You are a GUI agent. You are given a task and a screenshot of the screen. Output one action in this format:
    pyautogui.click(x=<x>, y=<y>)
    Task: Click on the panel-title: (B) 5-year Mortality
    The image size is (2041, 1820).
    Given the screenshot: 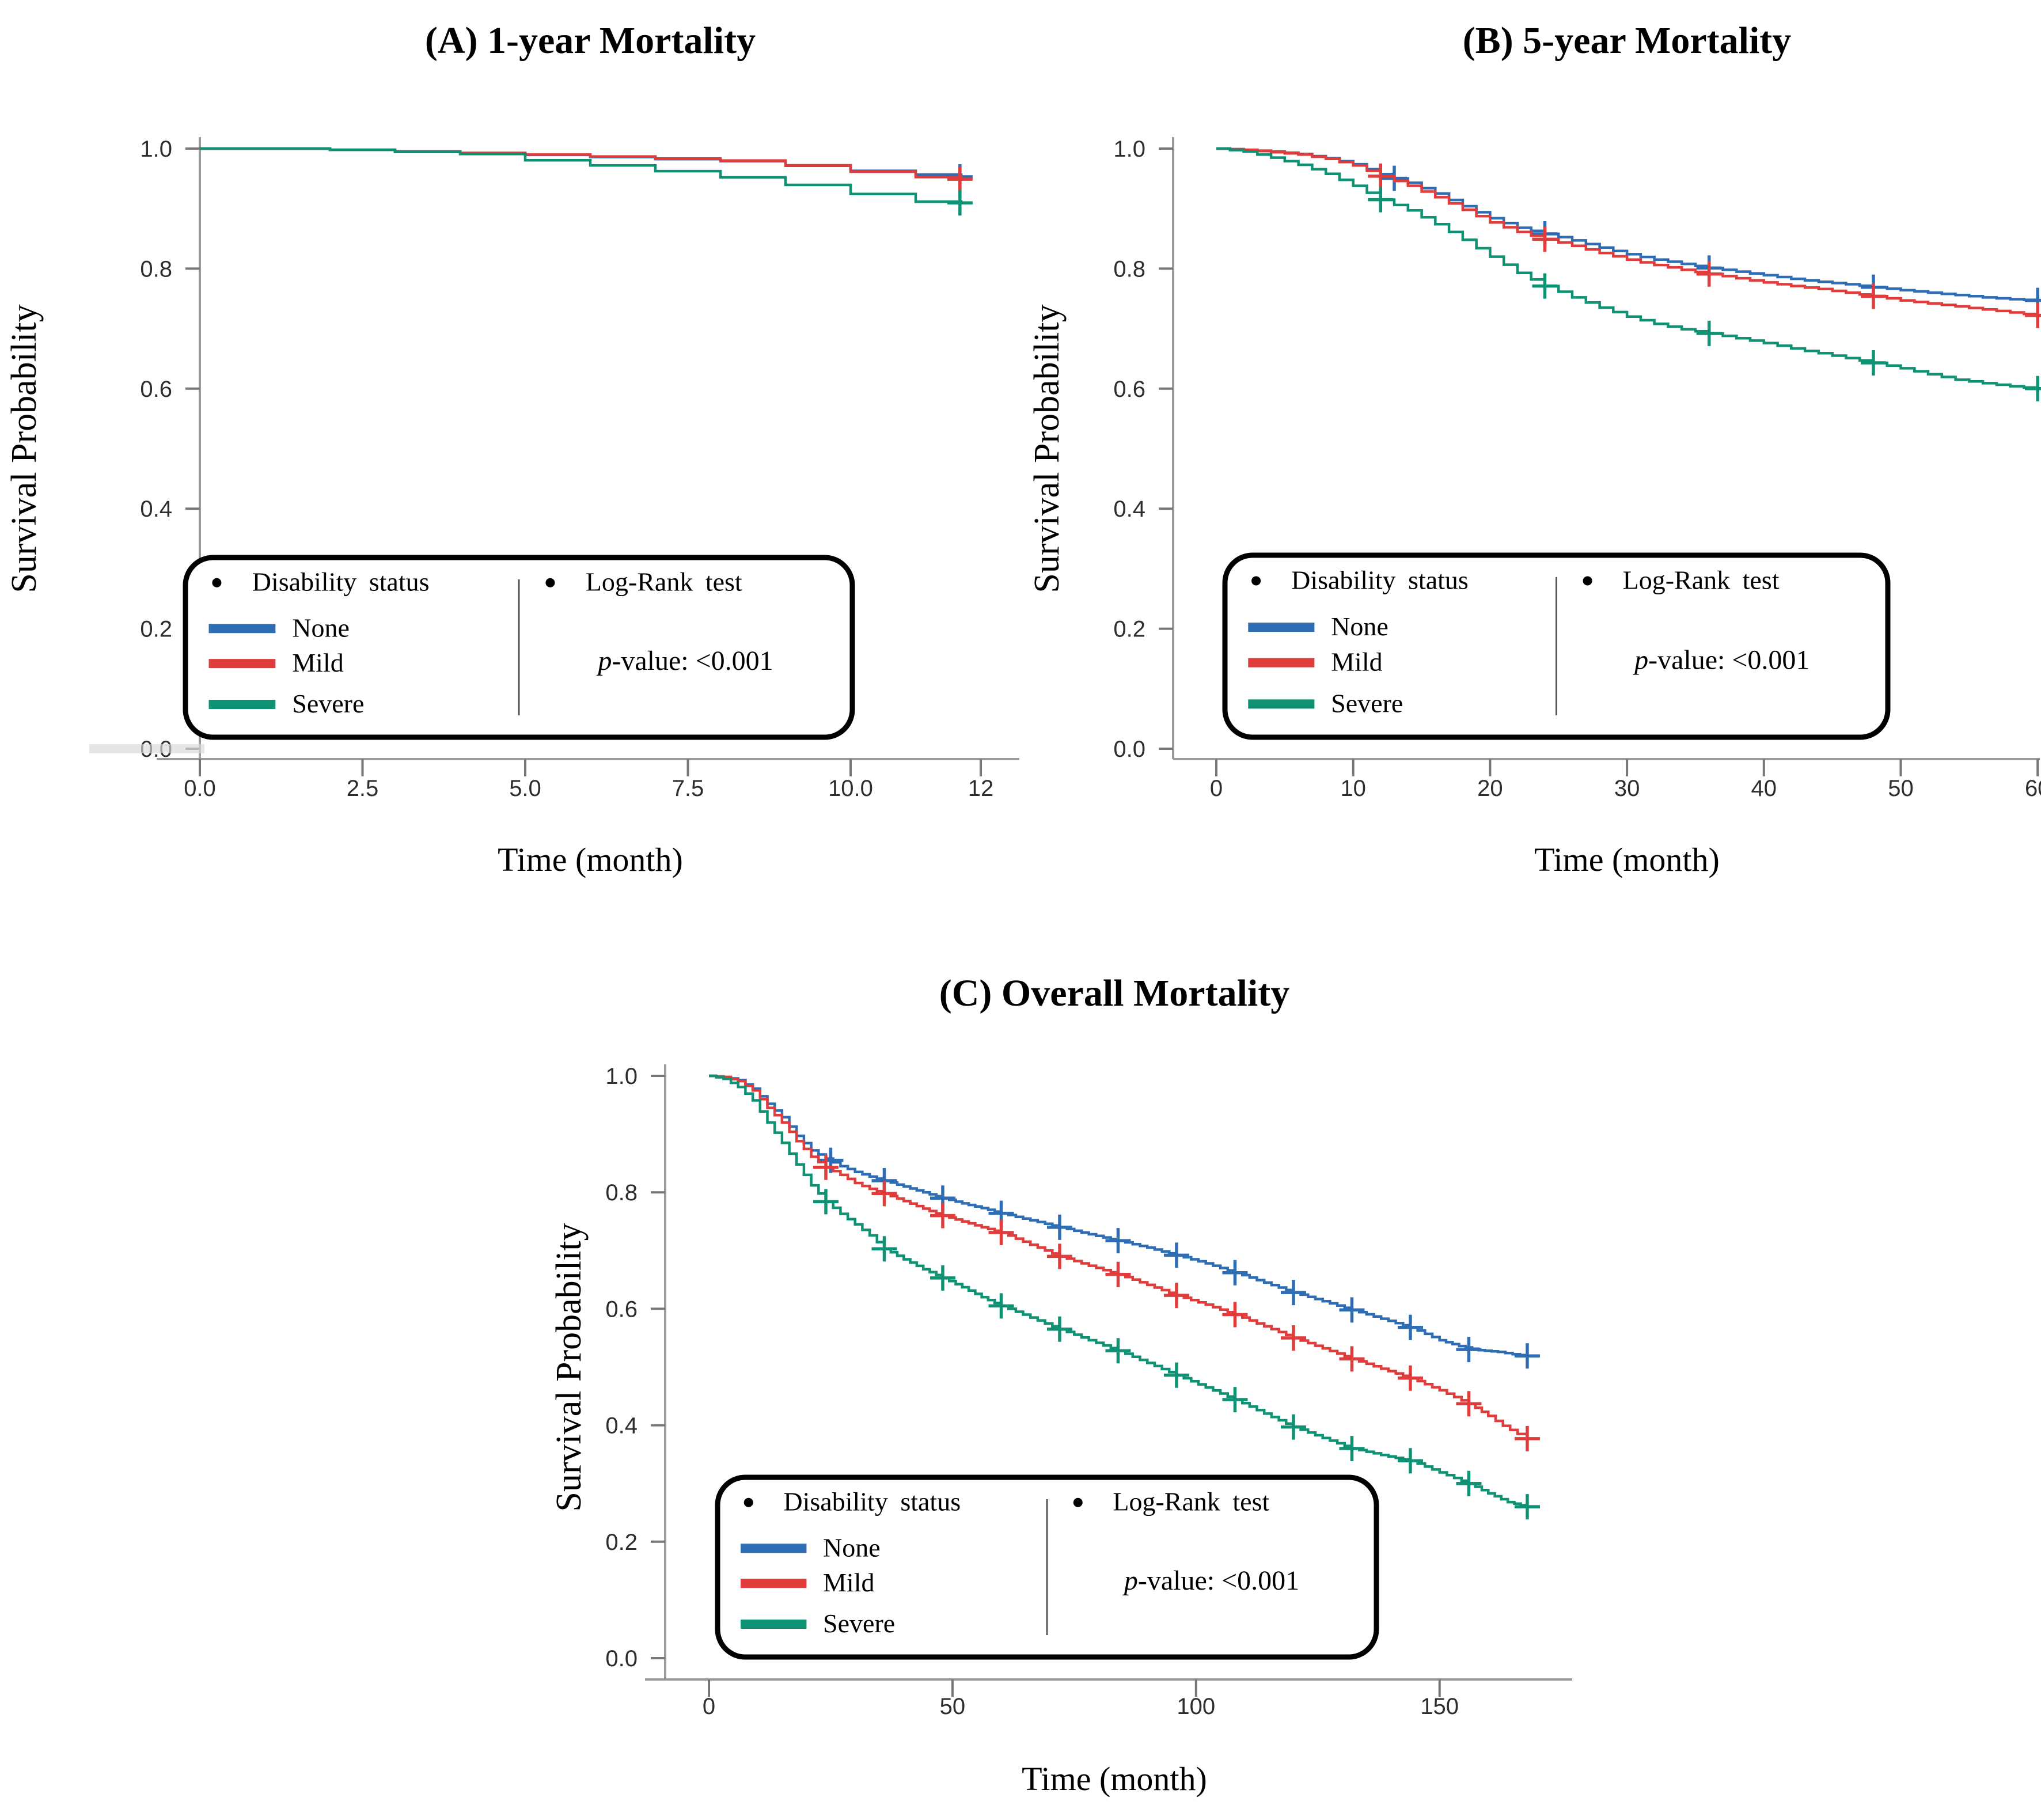 What is the action you would take?
    pyautogui.click(x=1627, y=41)
    